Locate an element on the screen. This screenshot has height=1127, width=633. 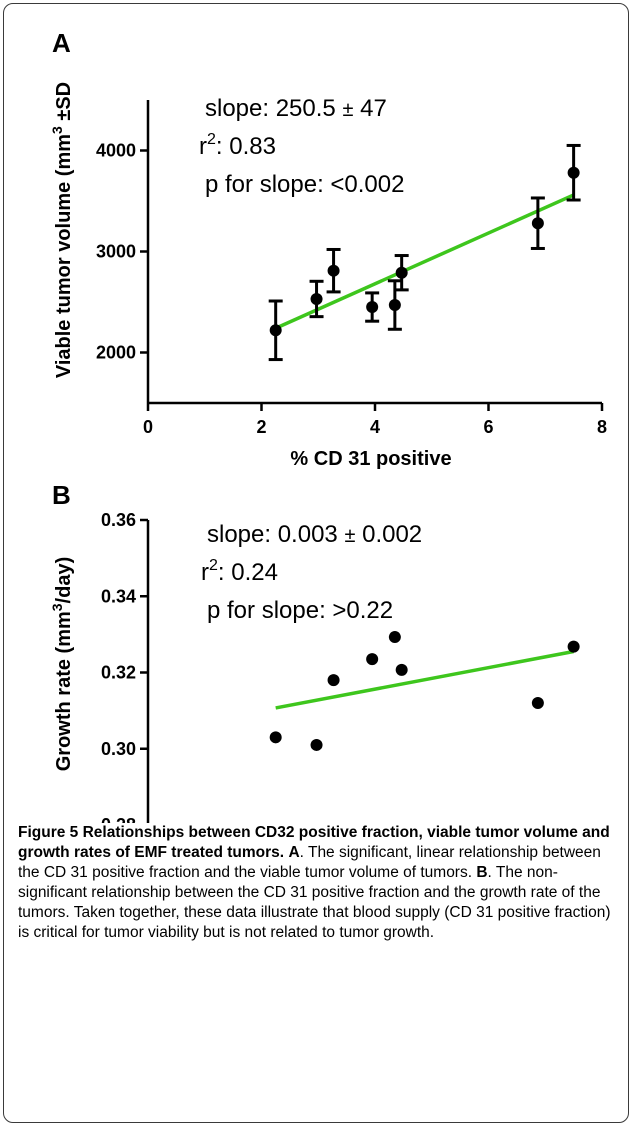
stat-r2-a: r2: 0.83 is located at coordinates (237, 145).